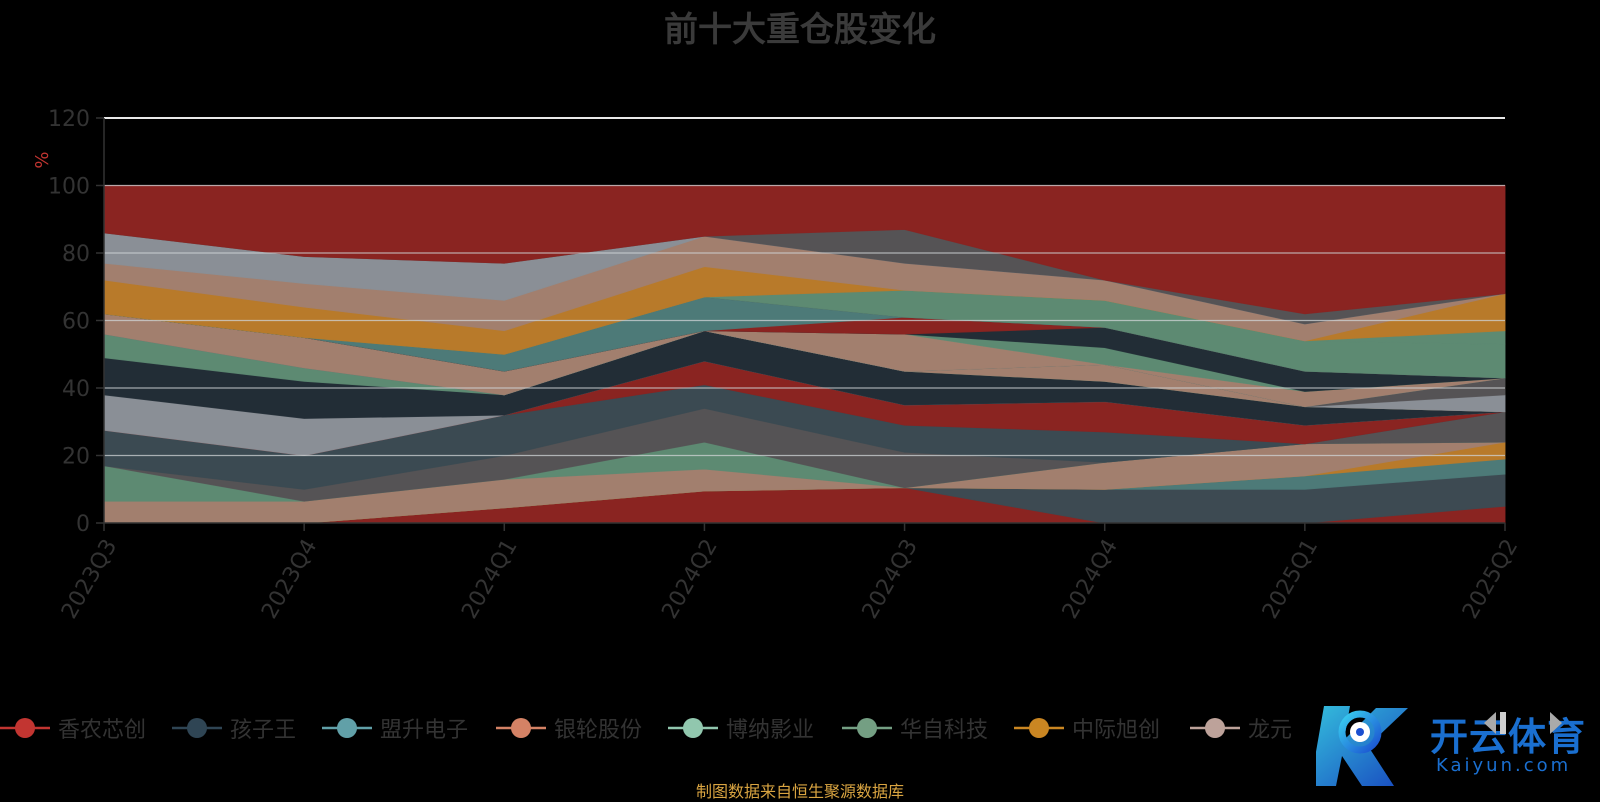 The image size is (1600, 802). What do you see at coordinates (102, 730) in the screenshot?
I see `legend-label: 香农芯创` at bounding box center [102, 730].